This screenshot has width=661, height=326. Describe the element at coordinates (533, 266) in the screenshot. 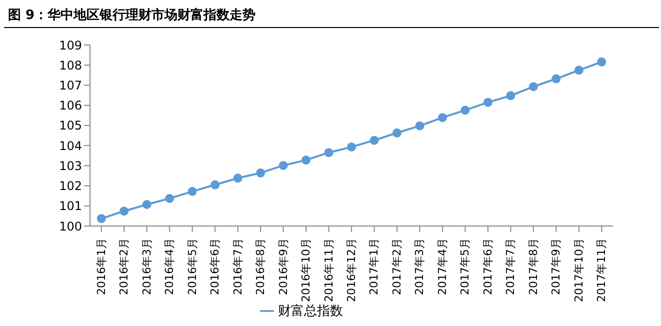

I see `x-tick-label: 2017年8月` at that location.